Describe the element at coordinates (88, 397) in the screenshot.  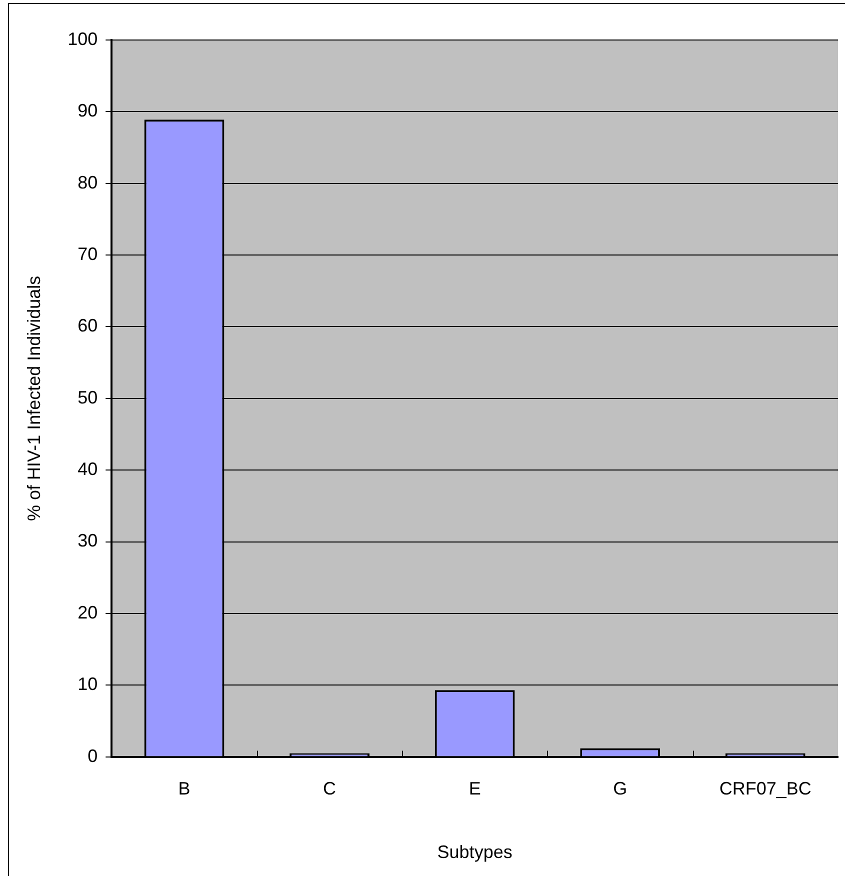
I see `y-tick-label: 50` at that location.